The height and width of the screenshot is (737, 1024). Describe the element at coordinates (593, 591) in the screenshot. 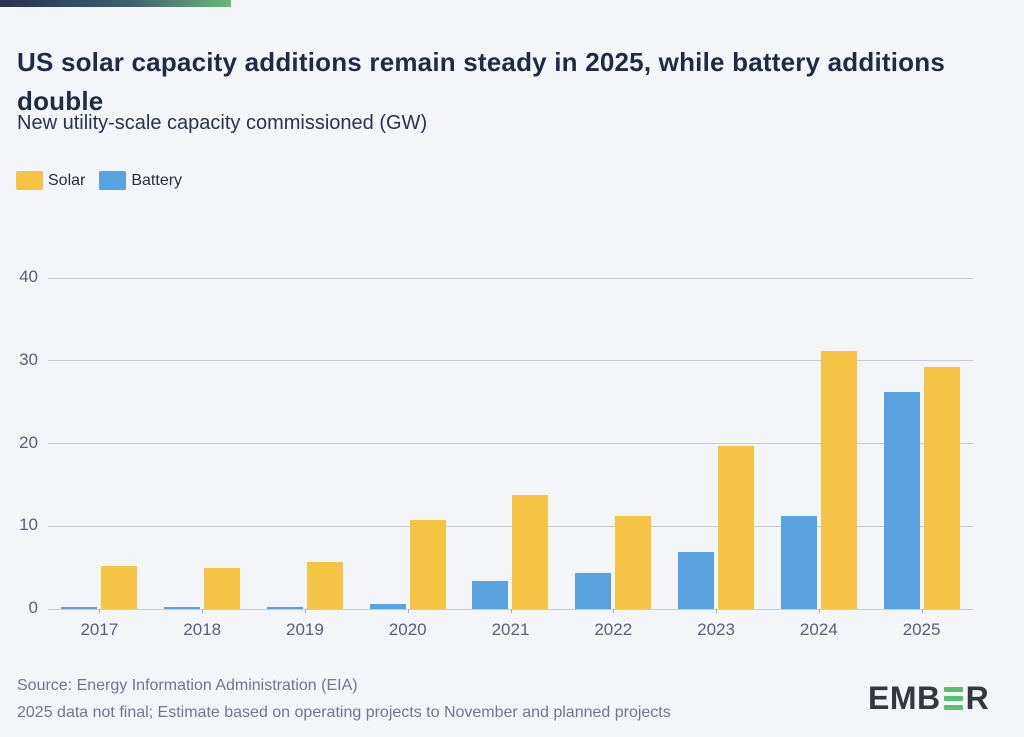

I see `bar-battery-2022` at that location.